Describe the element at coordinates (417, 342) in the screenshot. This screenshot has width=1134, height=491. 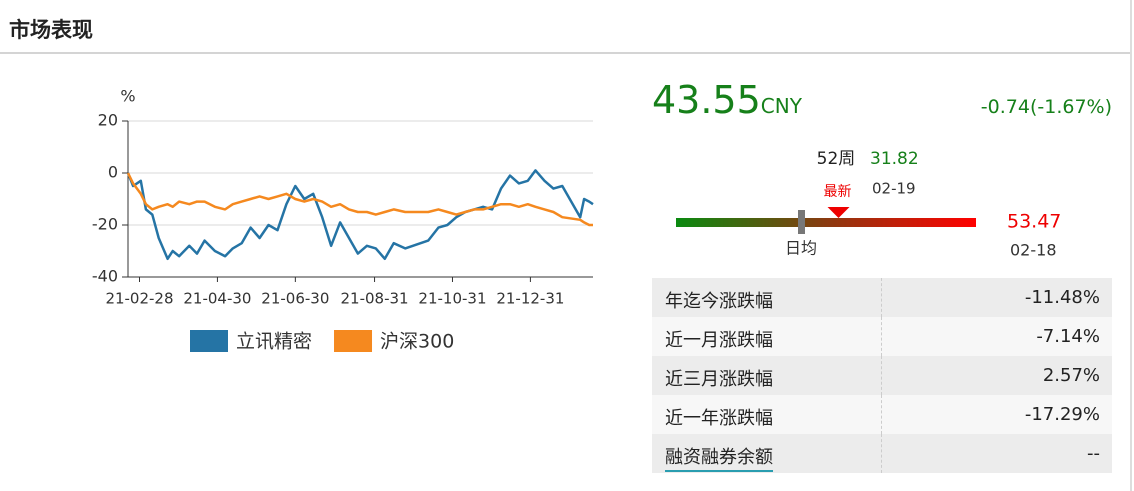
I see `legend-label: 沪深300` at that location.